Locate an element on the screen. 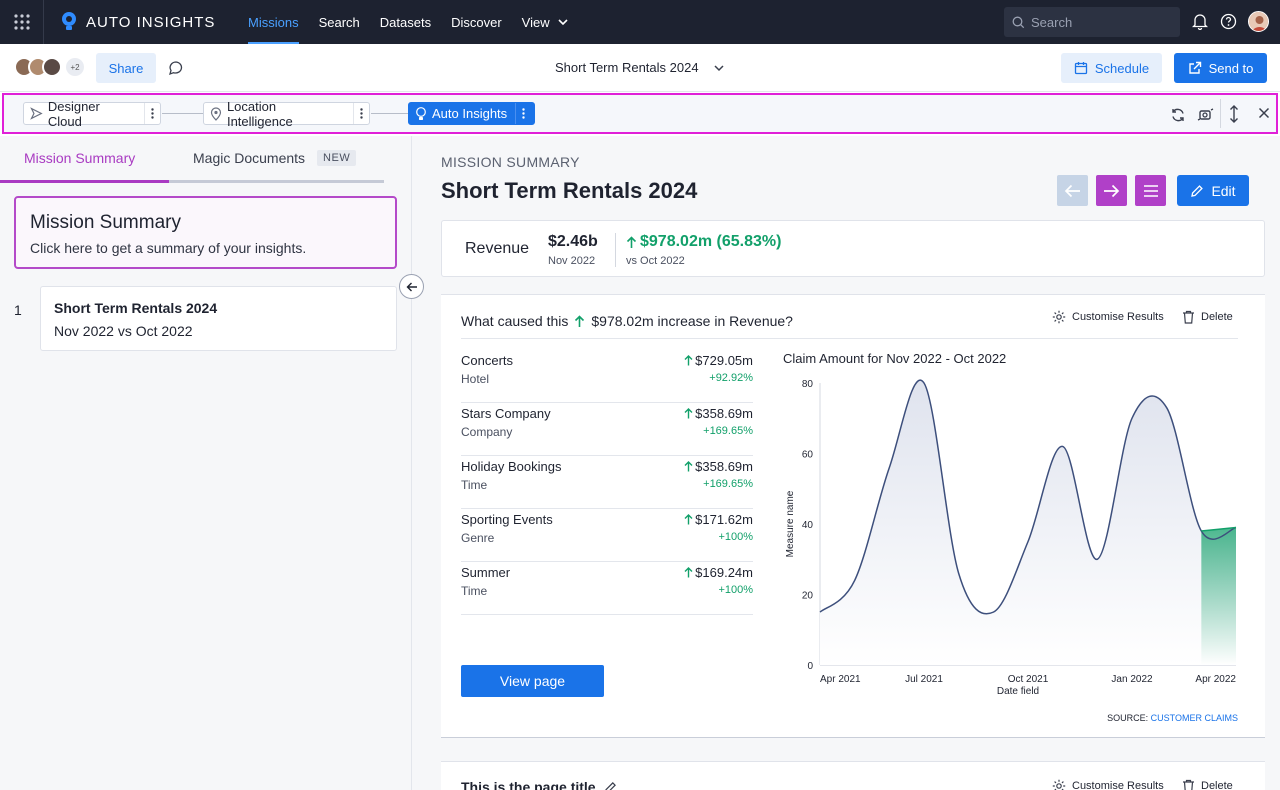 This screenshot has width=1280, height=790. previous-button is located at coordinates (1072, 190).